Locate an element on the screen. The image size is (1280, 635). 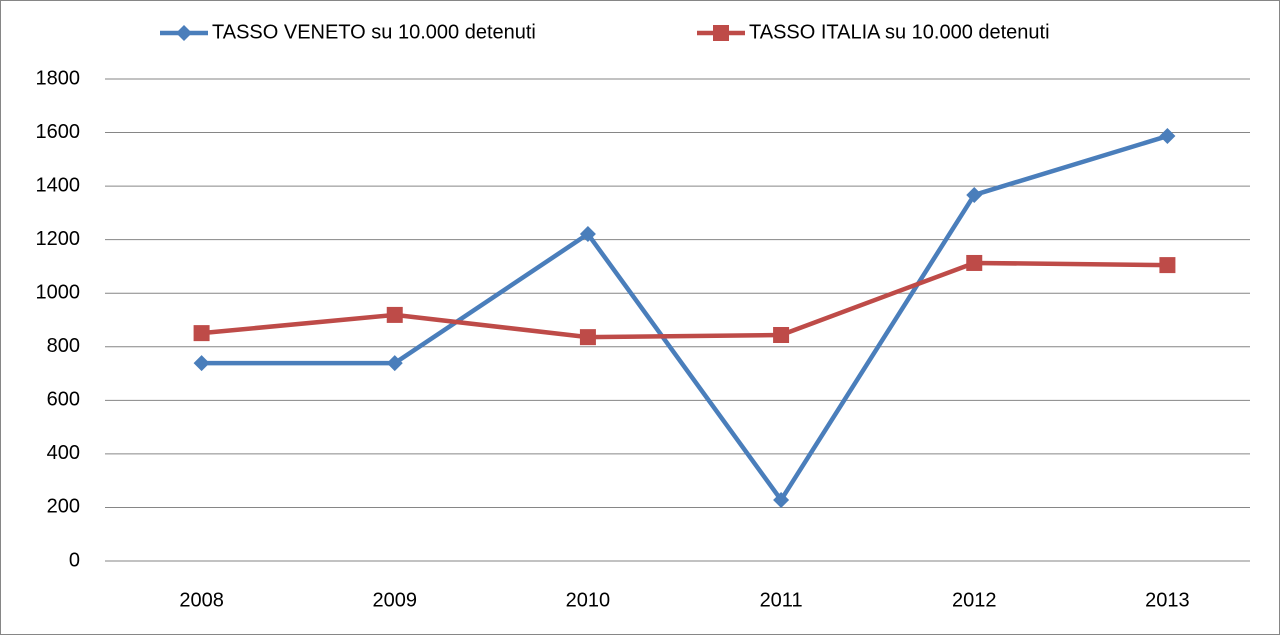
x-tick-label: 2009 is located at coordinates (395, 600).